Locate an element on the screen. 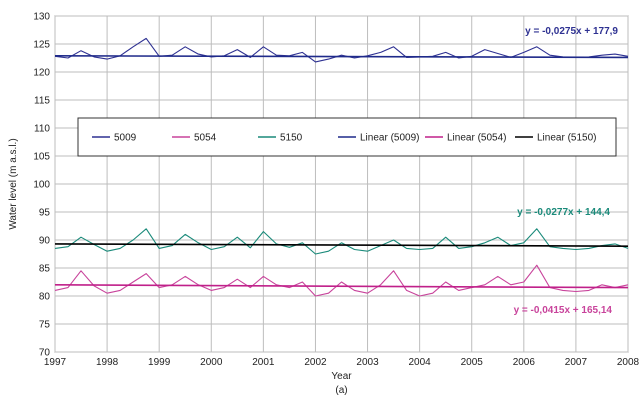 The height and width of the screenshot is (398, 639). y-tick-label: 70 is located at coordinates (45, 353).